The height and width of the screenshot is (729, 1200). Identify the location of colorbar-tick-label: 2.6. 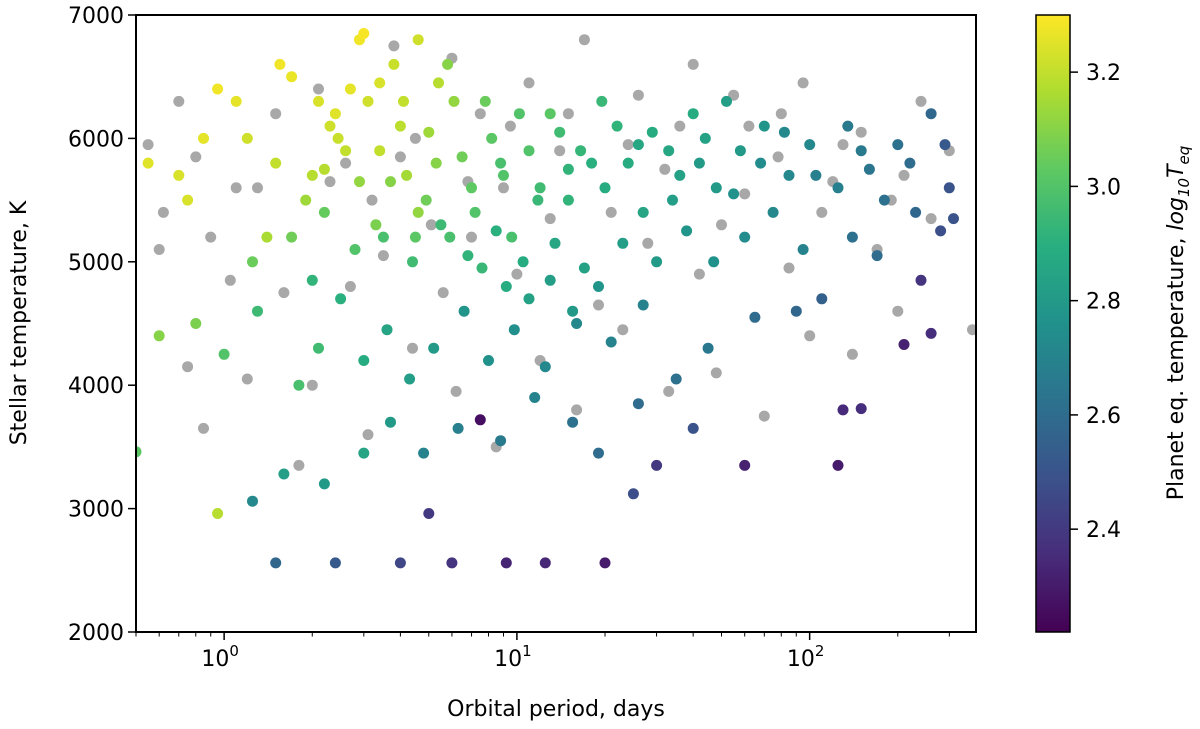
(1103, 416).